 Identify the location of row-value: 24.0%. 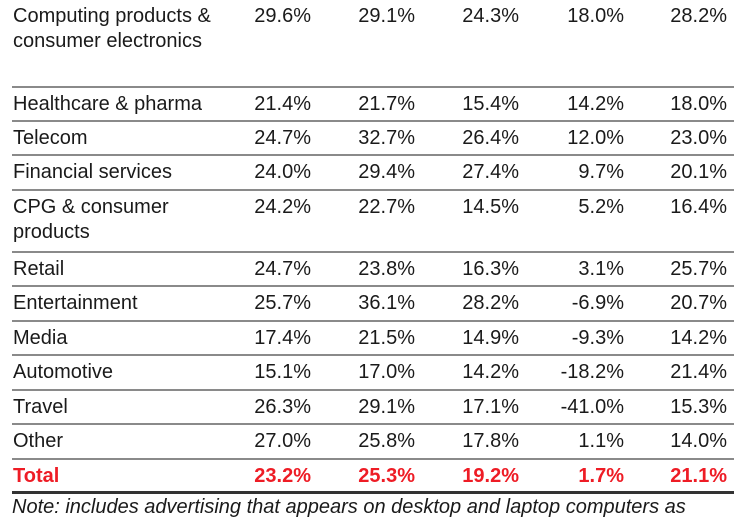
(282, 172).